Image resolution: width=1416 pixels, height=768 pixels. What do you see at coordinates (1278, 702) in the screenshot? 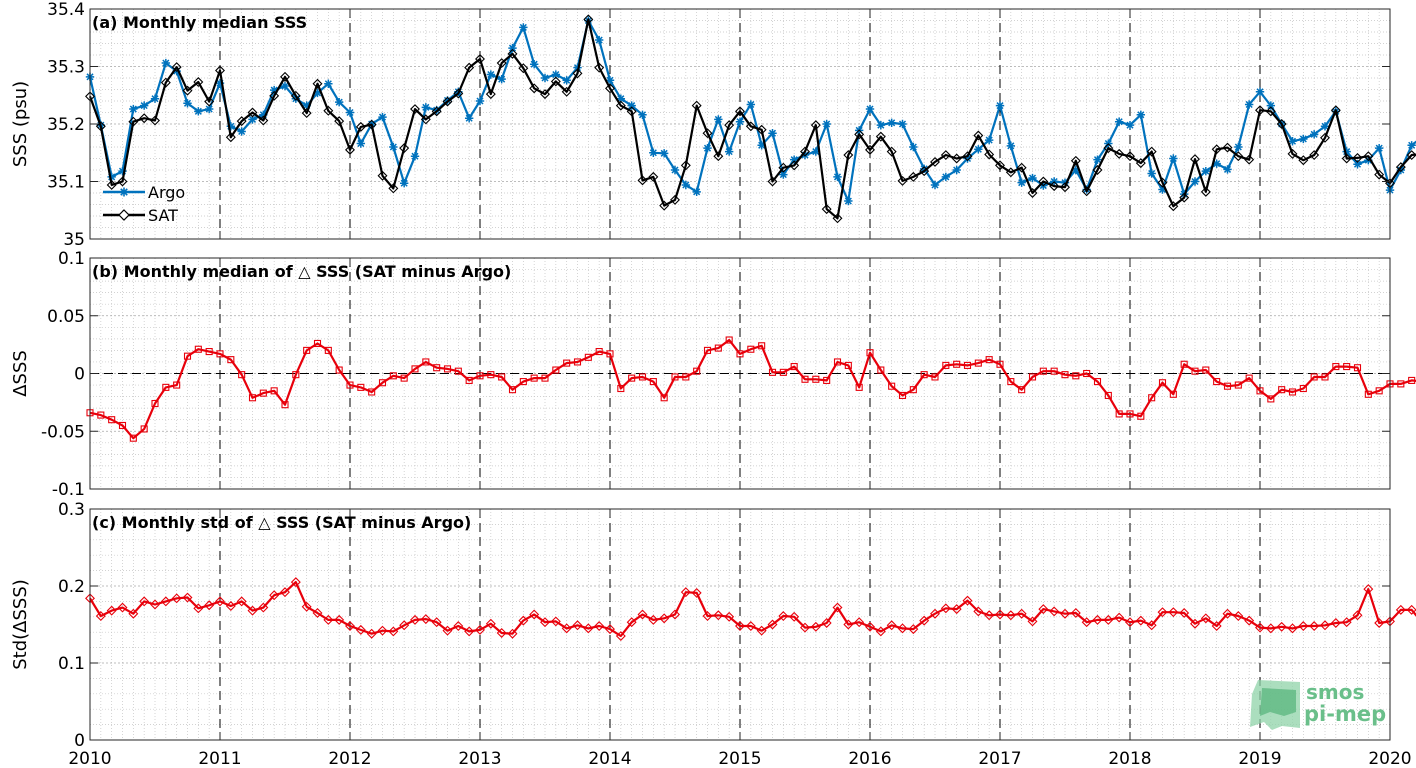
I see `logo-emblem-inner` at bounding box center [1278, 702].